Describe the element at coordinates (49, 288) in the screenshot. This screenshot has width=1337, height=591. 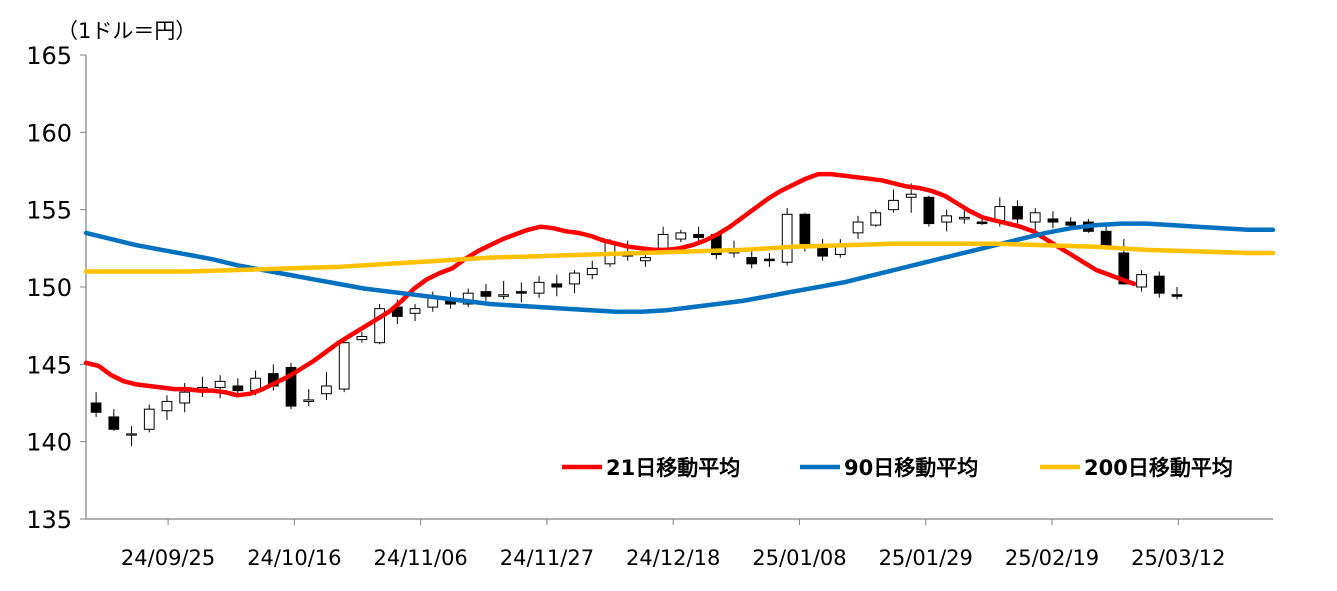
I see `y-tick-label: 150` at that location.